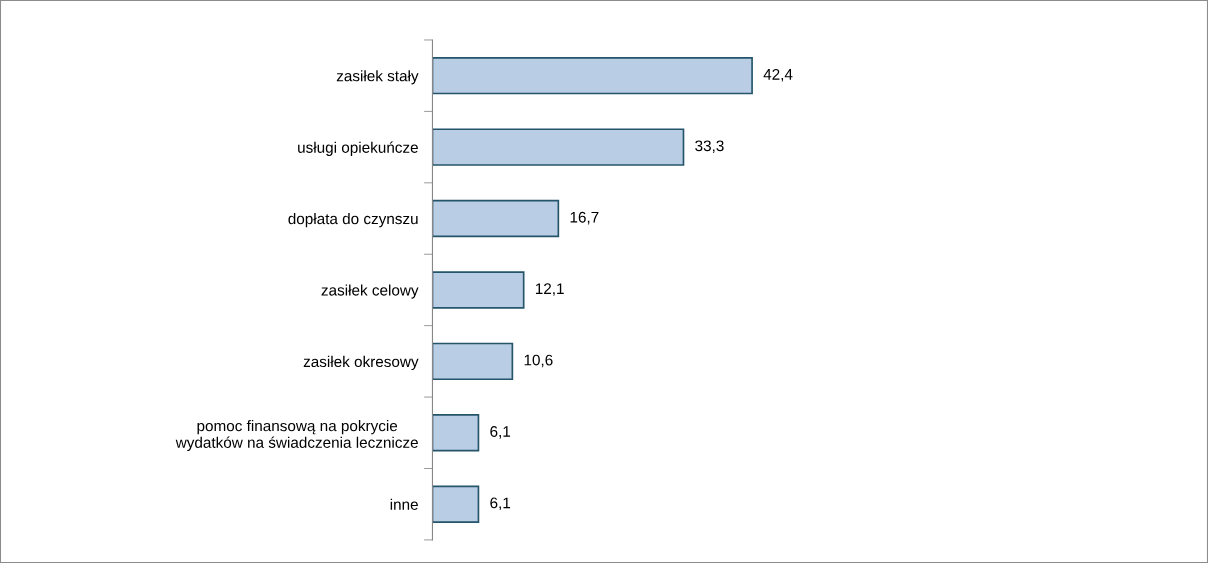 Image resolution: width=1208 pixels, height=563 pixels. What do you see at coordinates (584, 218) in the screenshot?
I see `data-label: 16,7` at bounding box center [584, 218].